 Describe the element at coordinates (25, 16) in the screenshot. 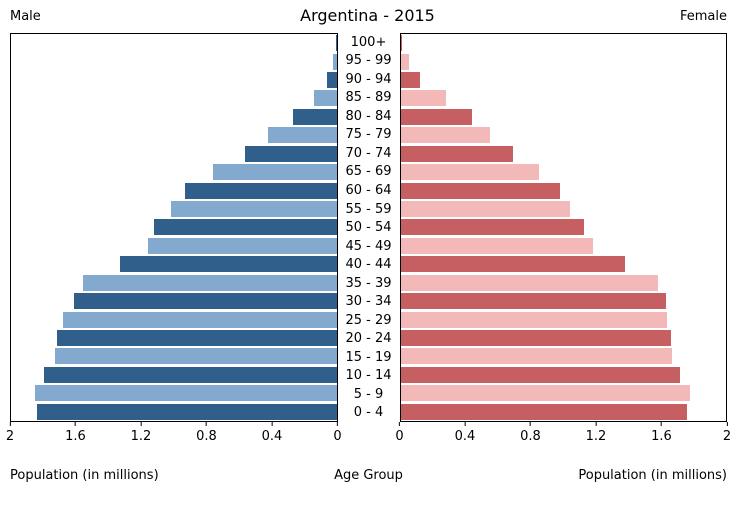

I see `male-side-label: Male` at that location.